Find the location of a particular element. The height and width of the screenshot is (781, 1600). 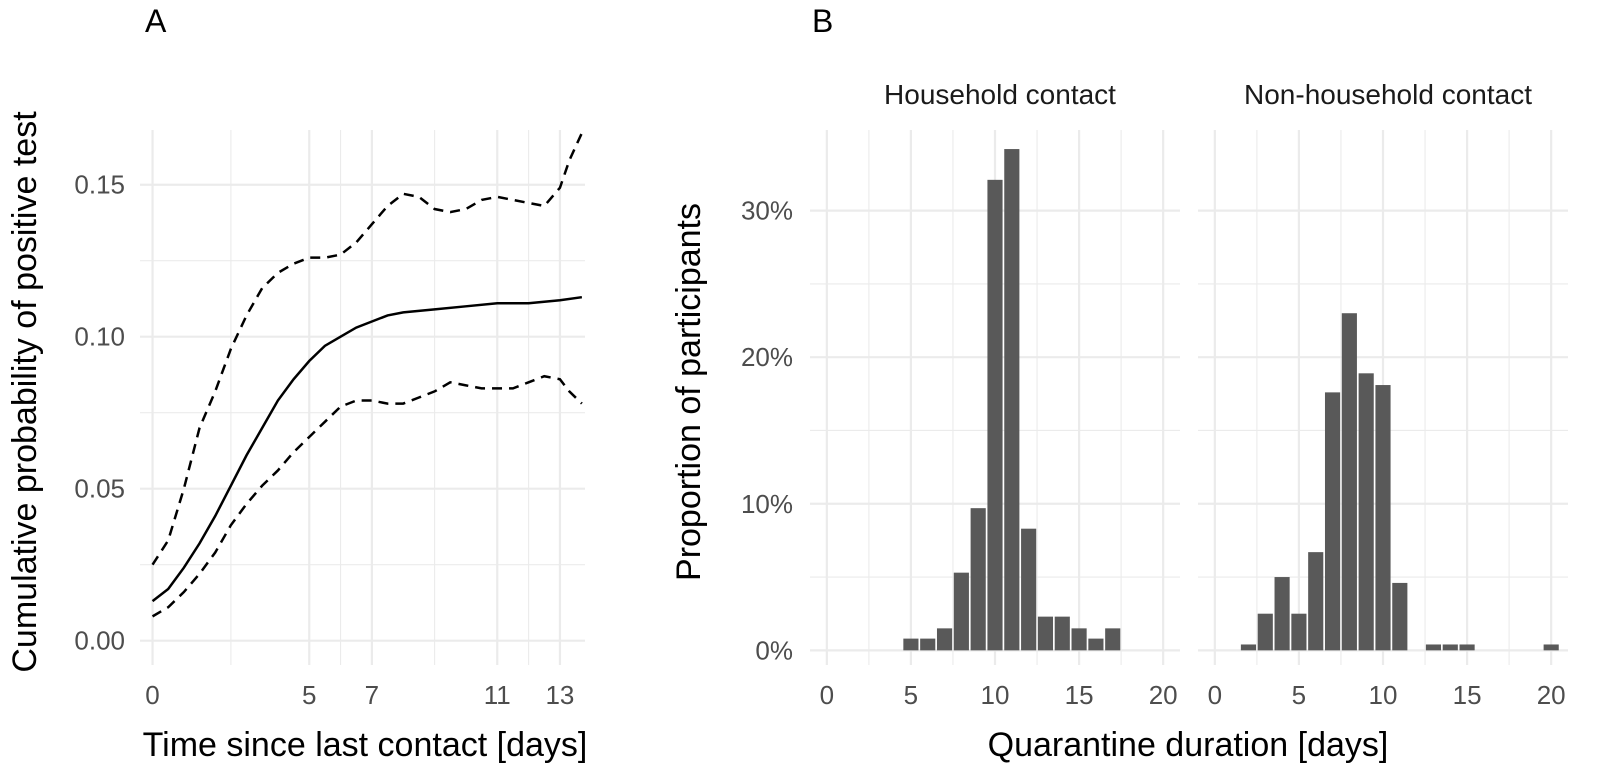

panel-a-x-axis-title: Time since last contact [days] is located at coordinates (365, 745).